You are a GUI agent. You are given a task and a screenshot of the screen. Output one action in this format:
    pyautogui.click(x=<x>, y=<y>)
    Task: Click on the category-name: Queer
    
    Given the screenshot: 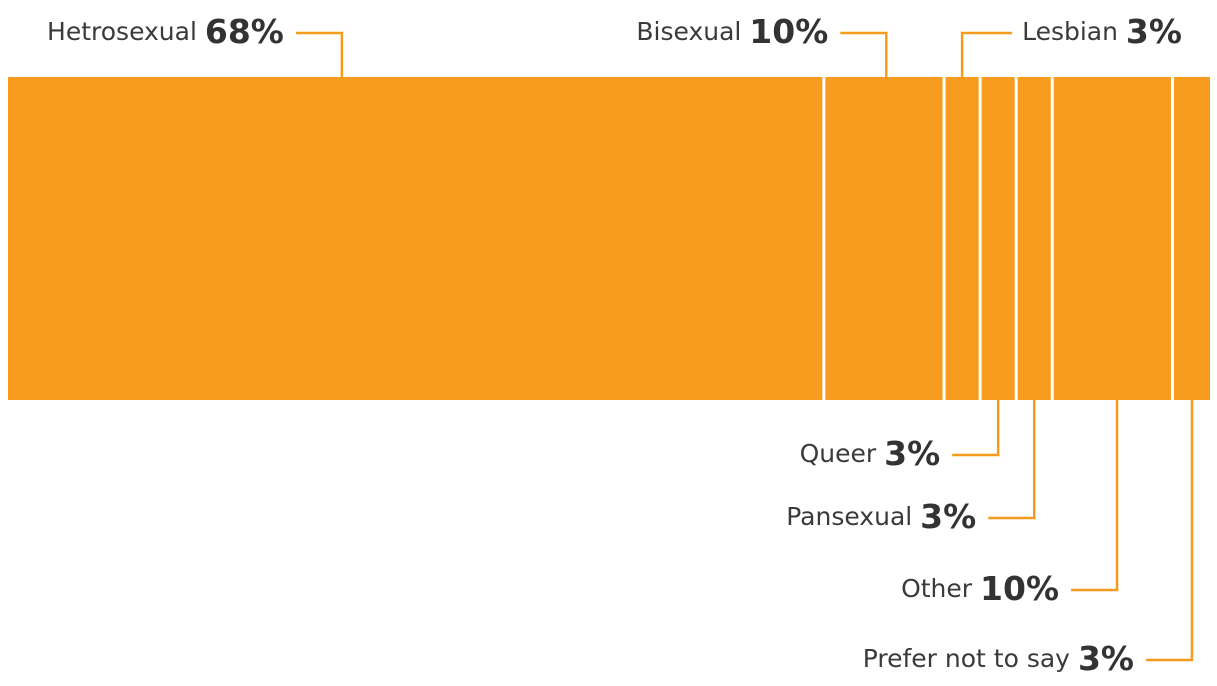 What is the action you would take?
    pyautogui.click(x=838, y=453)
    